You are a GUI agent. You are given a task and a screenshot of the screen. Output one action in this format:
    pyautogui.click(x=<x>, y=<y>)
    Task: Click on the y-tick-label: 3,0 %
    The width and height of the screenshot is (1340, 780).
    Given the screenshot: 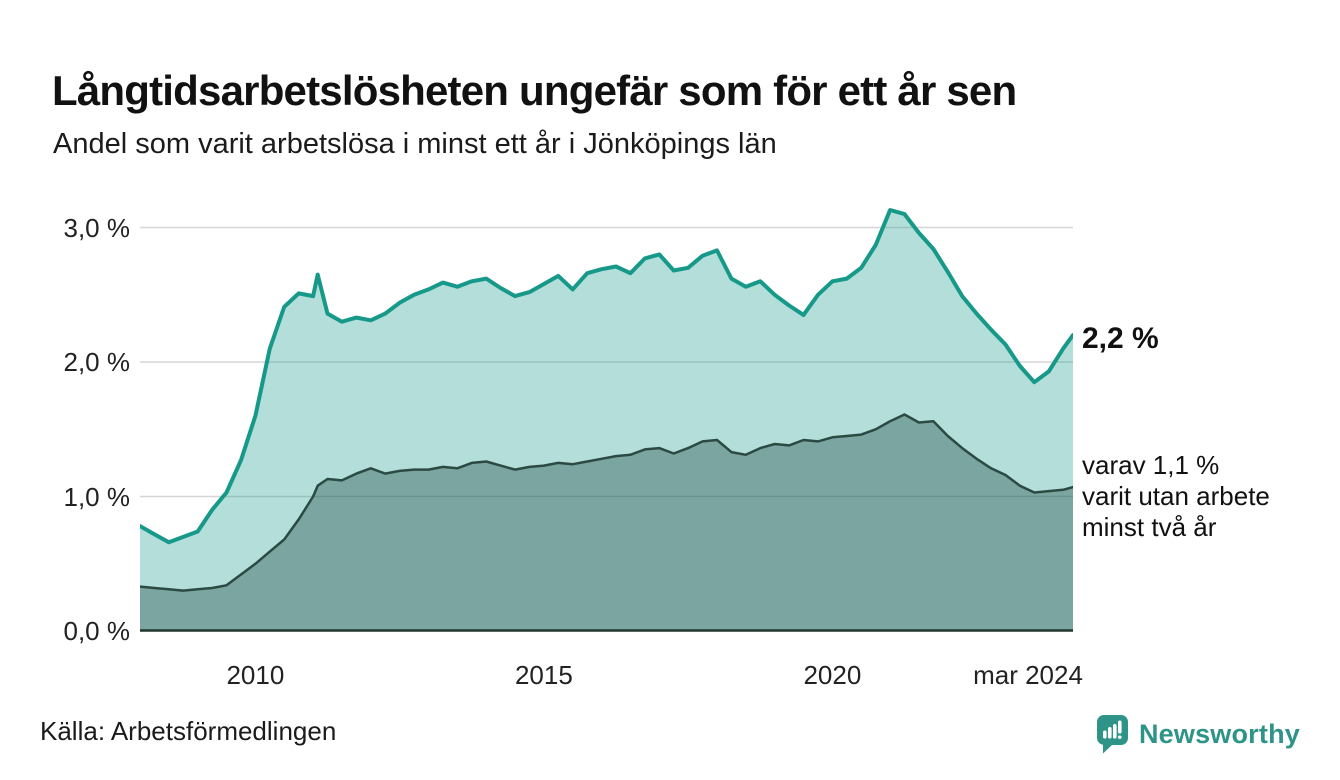 What is the action you would take?
    pyautogui.click(x=97, y=227)
    